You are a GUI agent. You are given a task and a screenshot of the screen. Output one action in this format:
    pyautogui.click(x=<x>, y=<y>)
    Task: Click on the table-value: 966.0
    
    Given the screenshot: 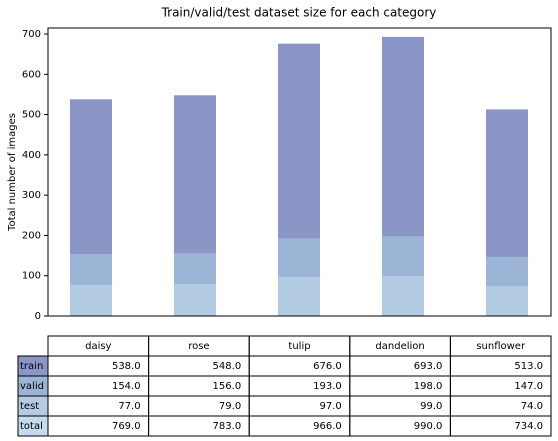 What is the action you would take?
    pyautogui.click(x=327, y=426)
    